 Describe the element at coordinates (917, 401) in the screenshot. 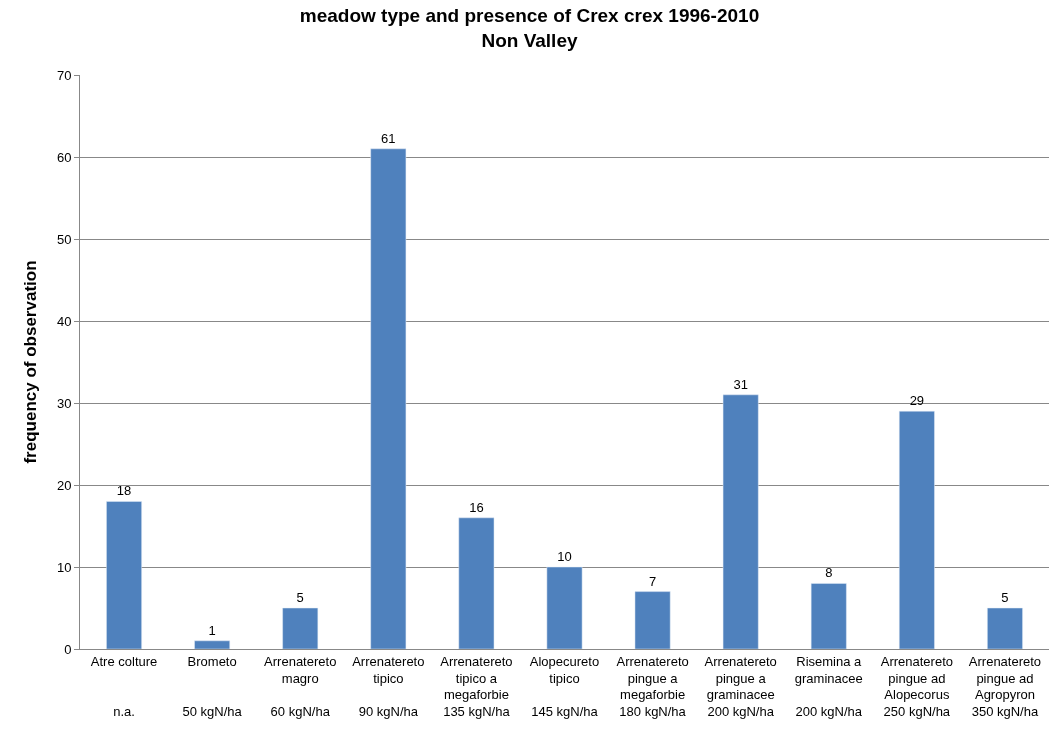

I see `data-label: 29` at that location.